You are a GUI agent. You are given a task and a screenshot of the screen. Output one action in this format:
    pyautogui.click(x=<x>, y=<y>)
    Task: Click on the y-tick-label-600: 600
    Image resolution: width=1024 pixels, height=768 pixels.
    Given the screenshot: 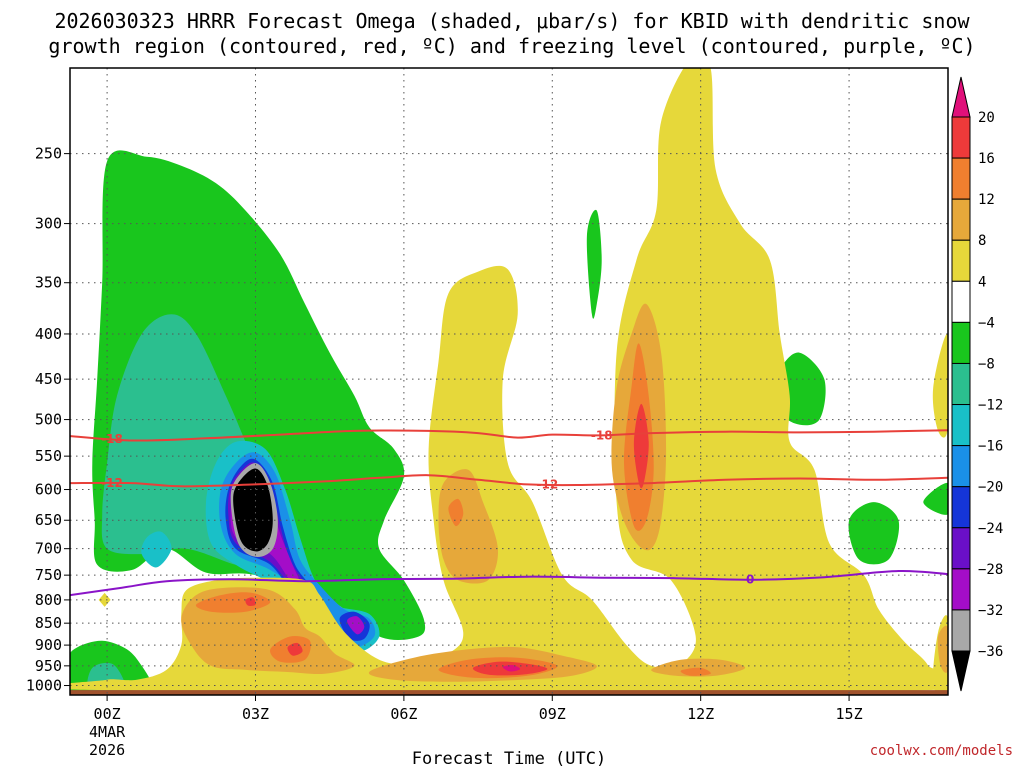 What is the action you would take?
    pyautogui.click(x=48, y=490)
    